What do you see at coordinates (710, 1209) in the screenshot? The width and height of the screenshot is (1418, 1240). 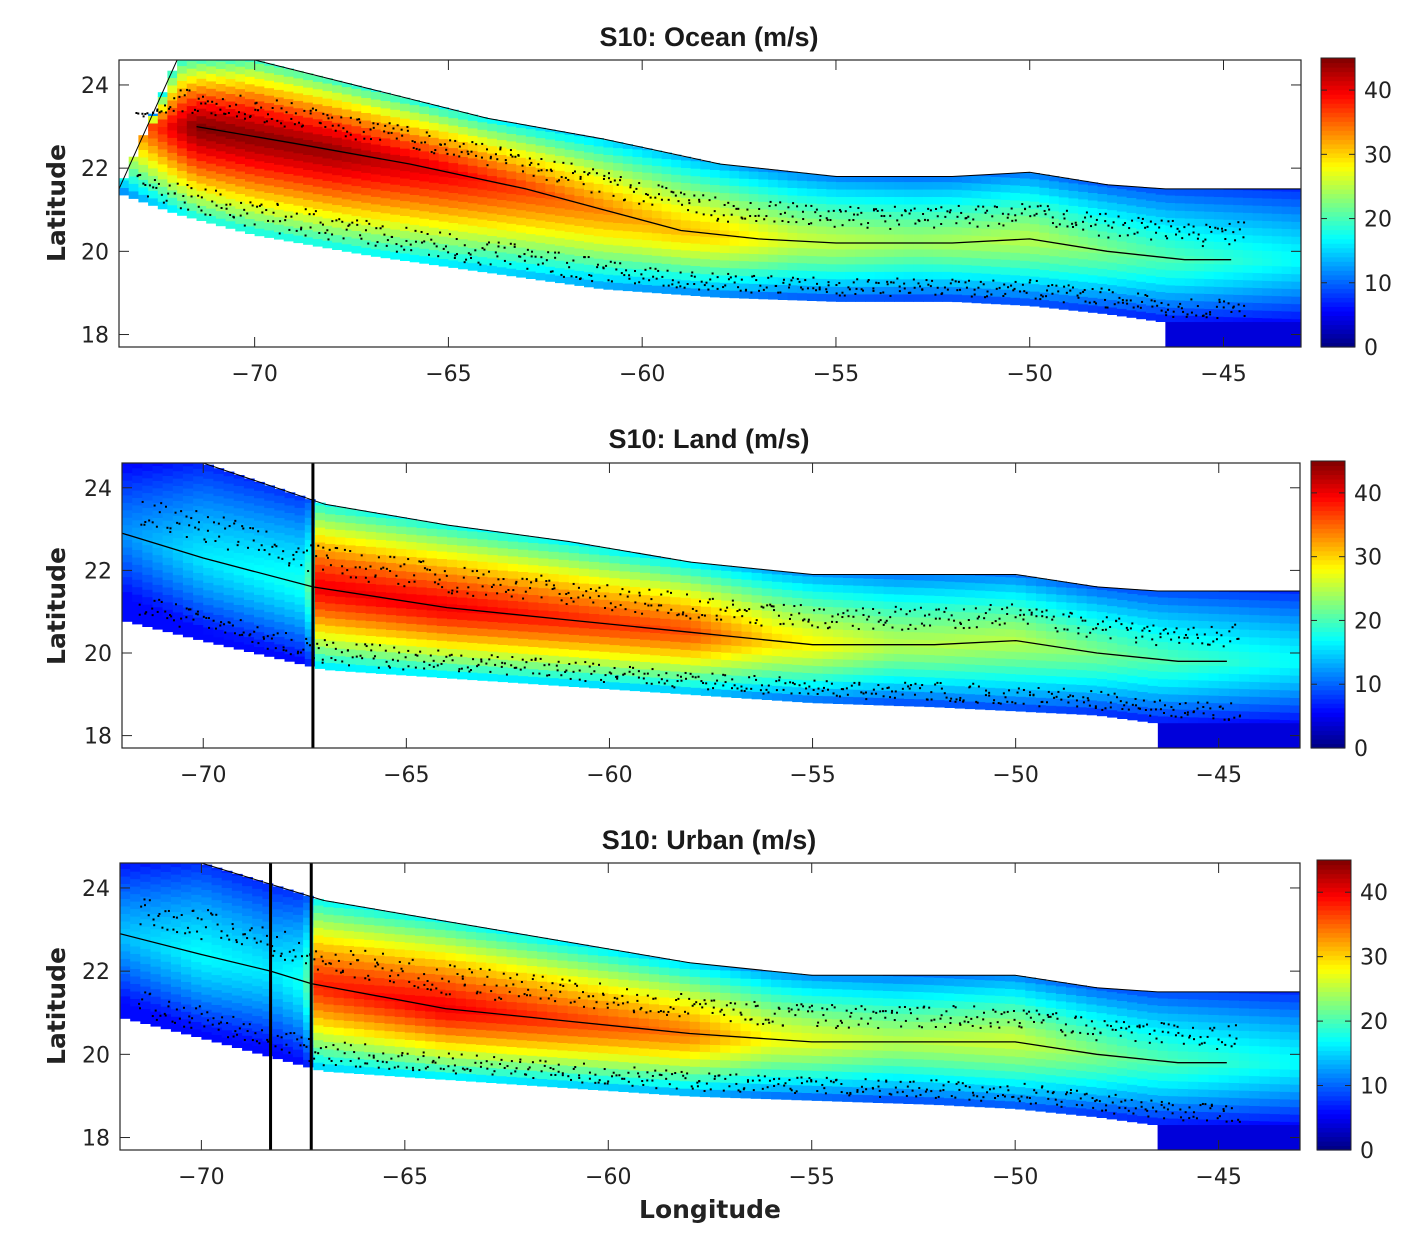 I see `x-axis-label: Longitude` at bounding box center [710, 1209].